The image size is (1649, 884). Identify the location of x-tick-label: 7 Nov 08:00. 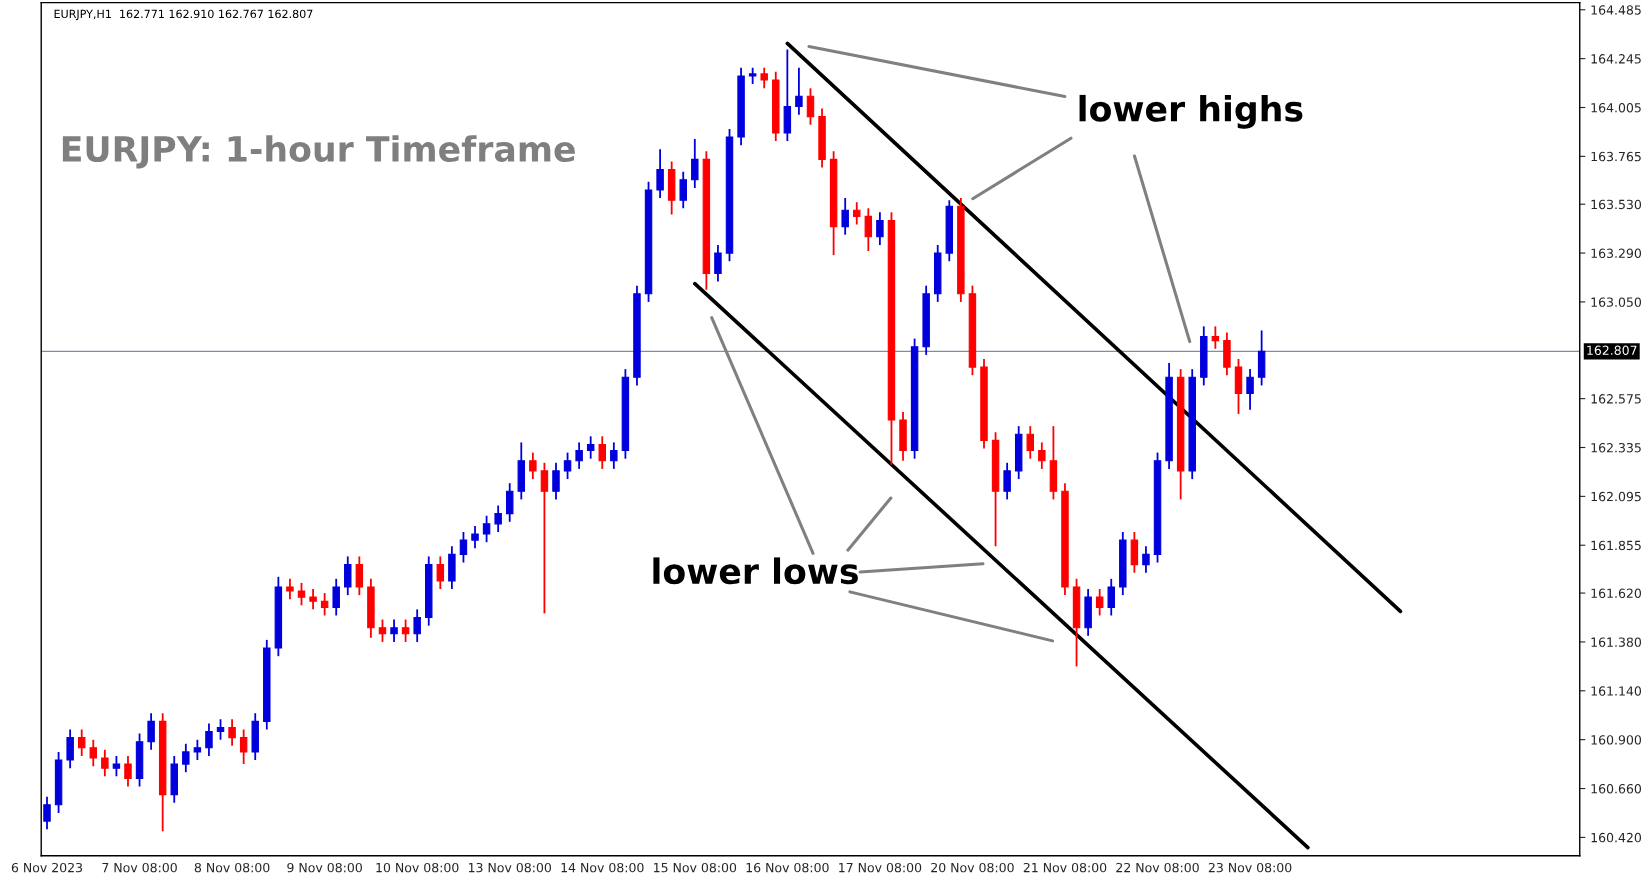
(139, 867).